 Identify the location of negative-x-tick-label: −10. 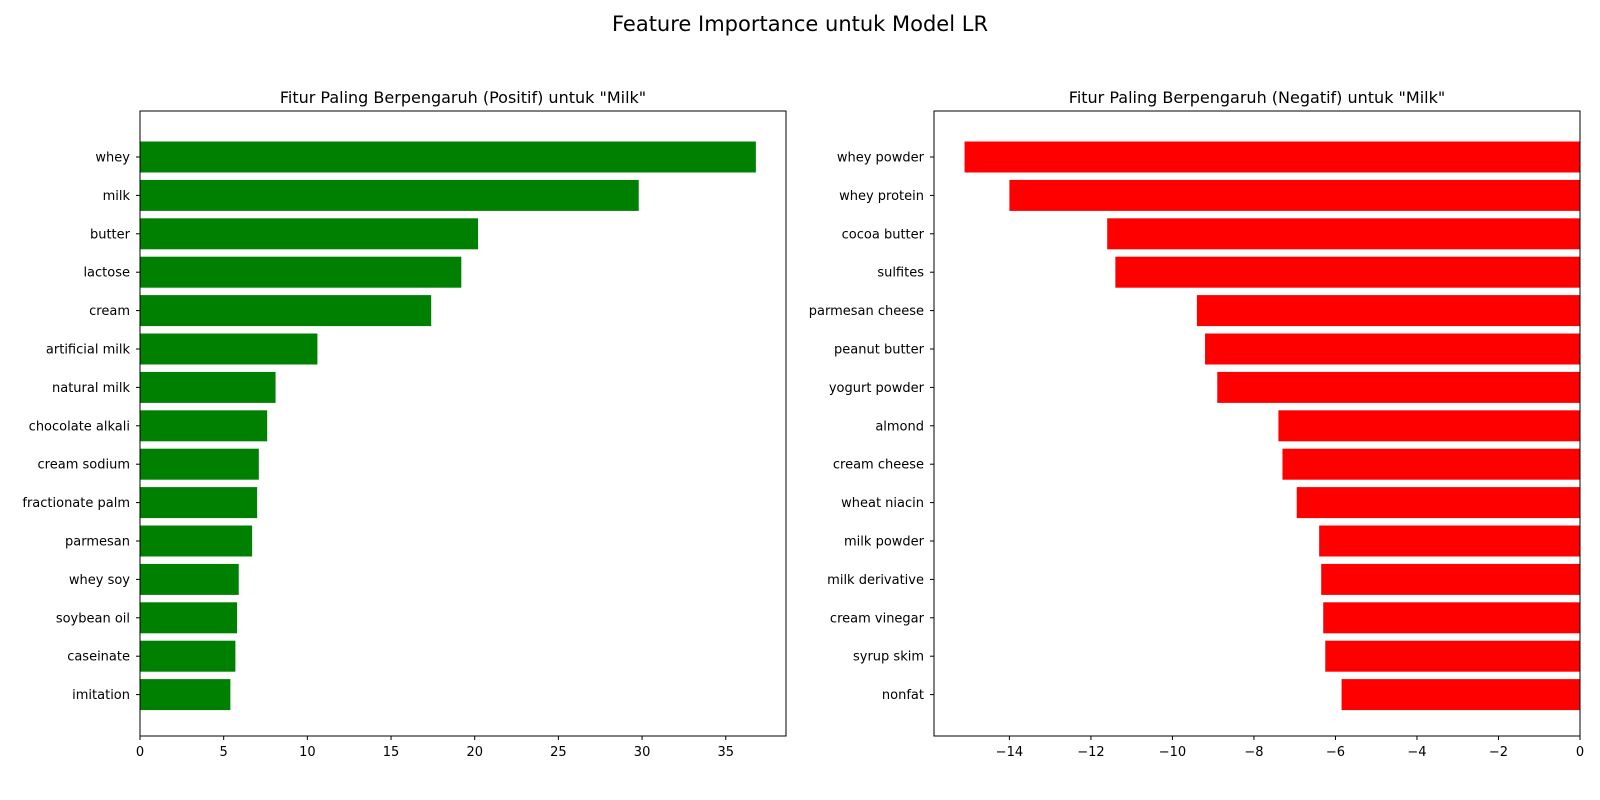
(1172, 752).